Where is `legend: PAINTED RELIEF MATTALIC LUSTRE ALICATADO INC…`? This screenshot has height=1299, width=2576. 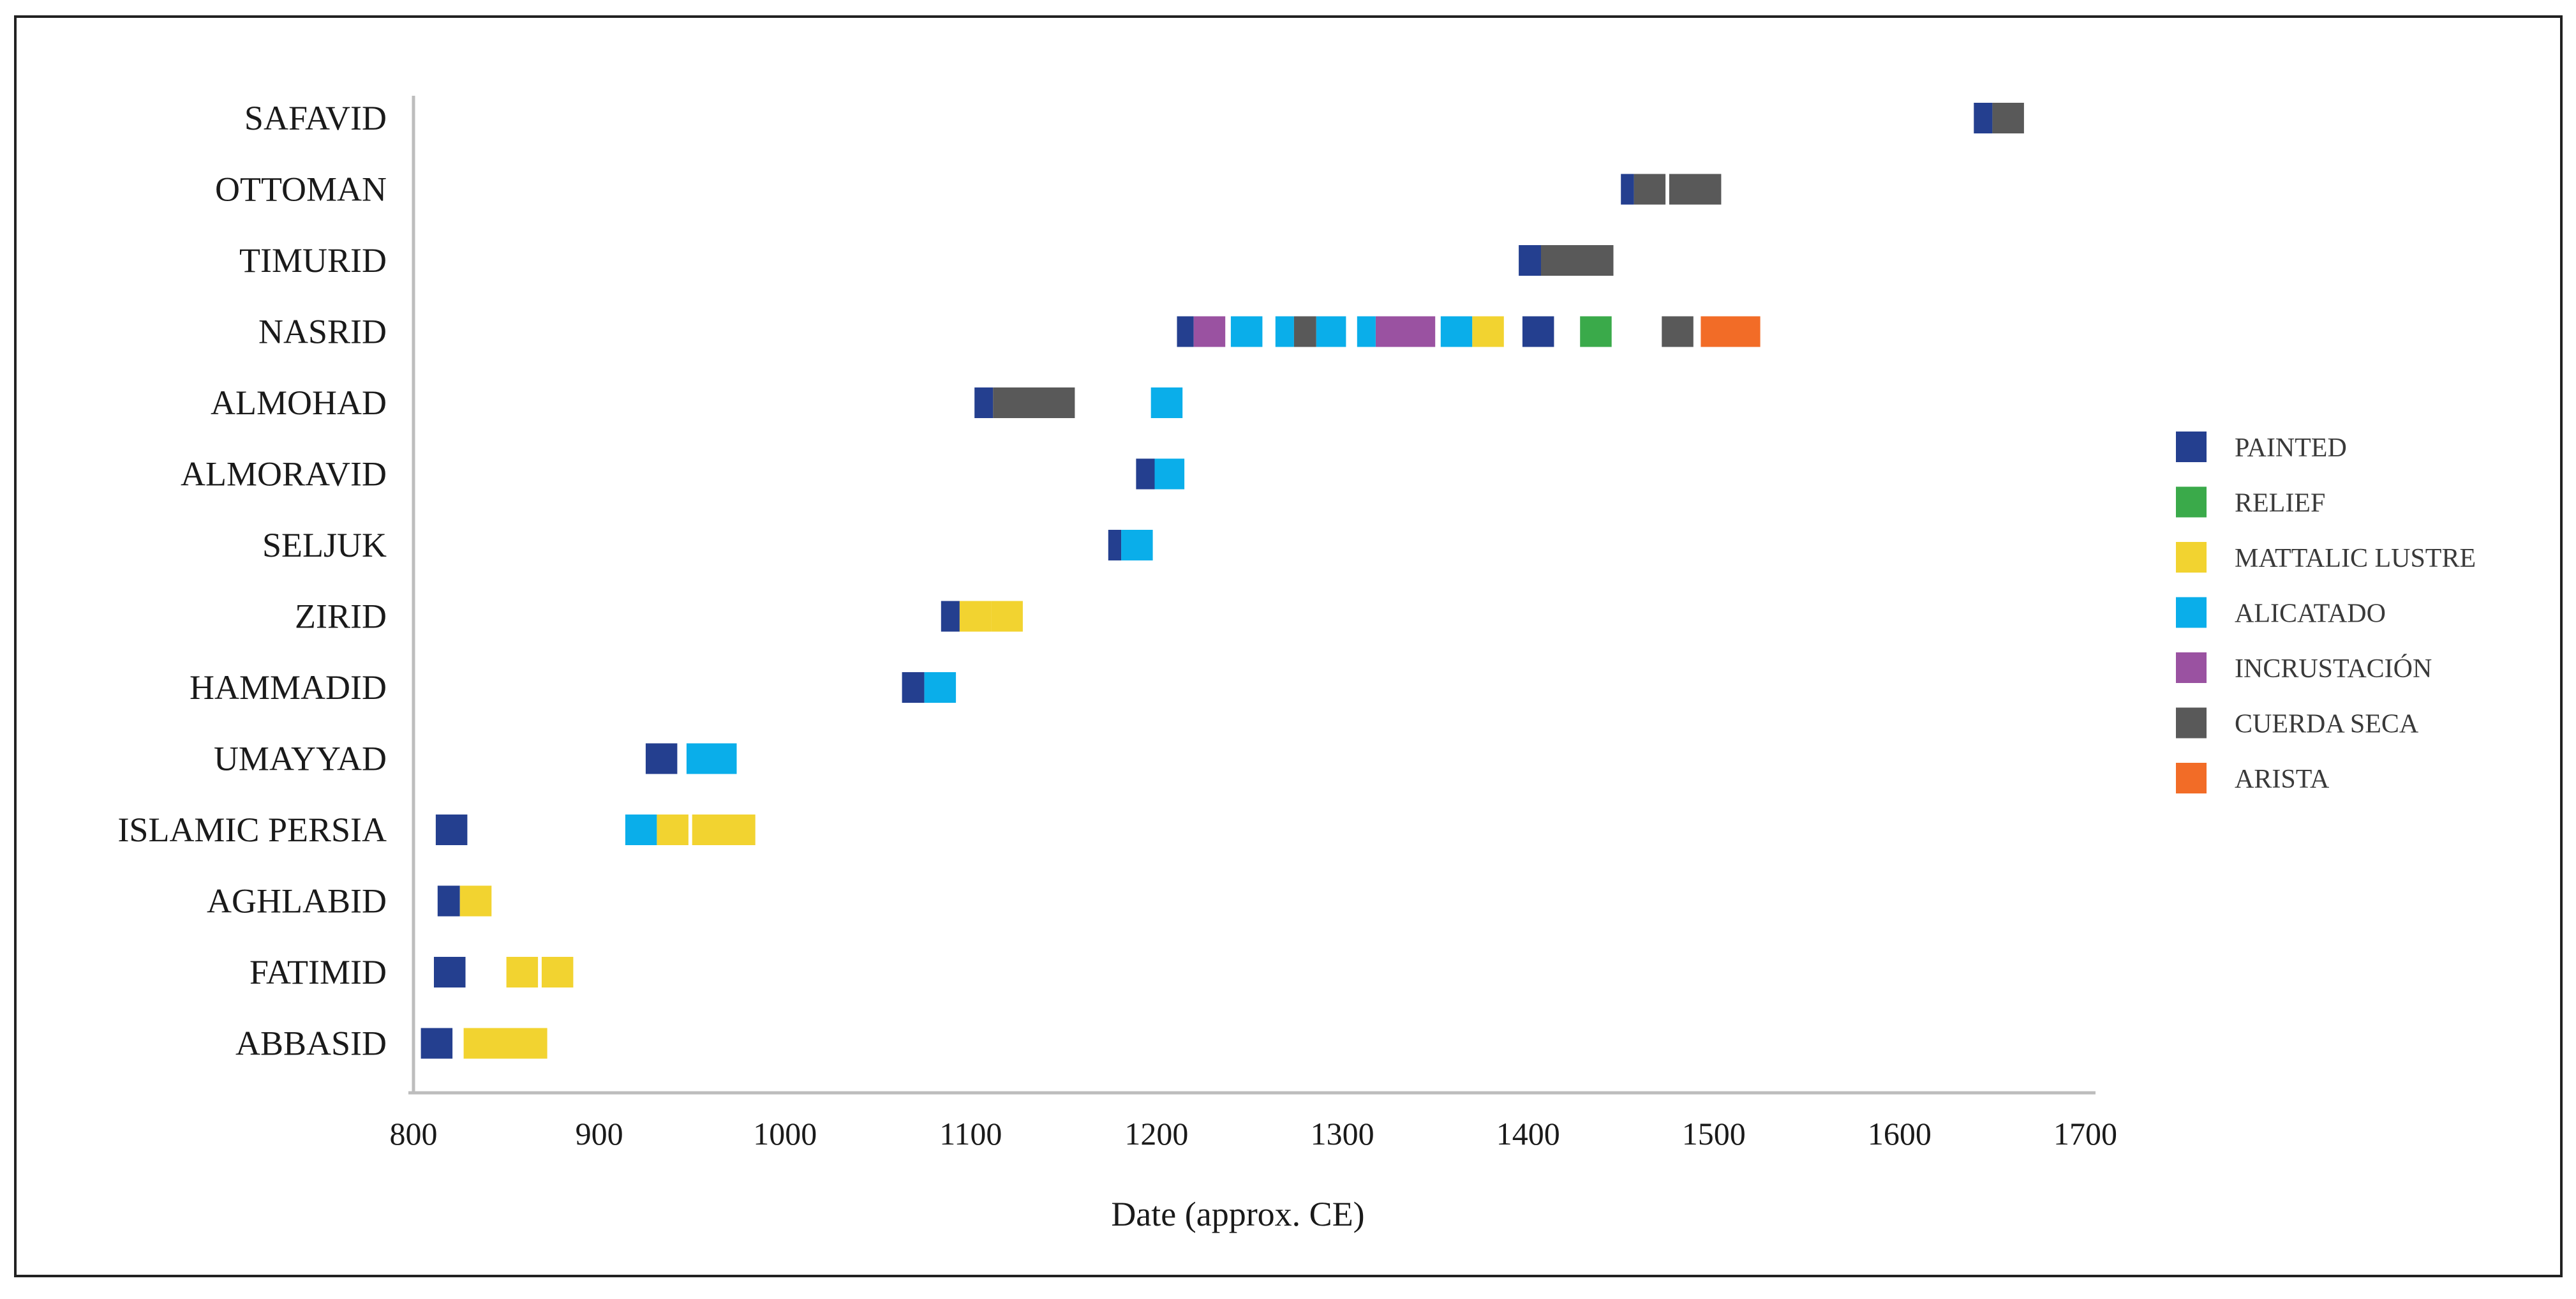
legend: PAINTED RELIEF MATTALIC LUSTRE ALICATADO INC… is located at coordinates (2326, 613).